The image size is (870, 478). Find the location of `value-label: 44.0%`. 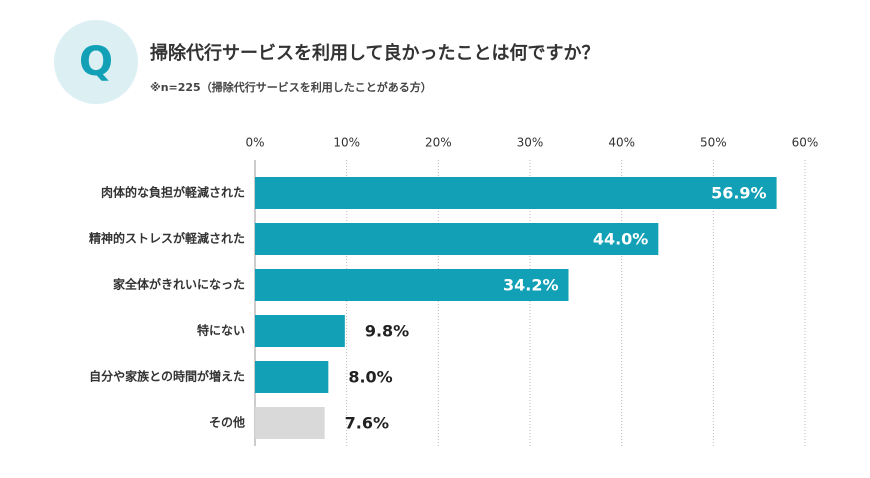

value-label: 44.0% is located at coordinates (621, 239).